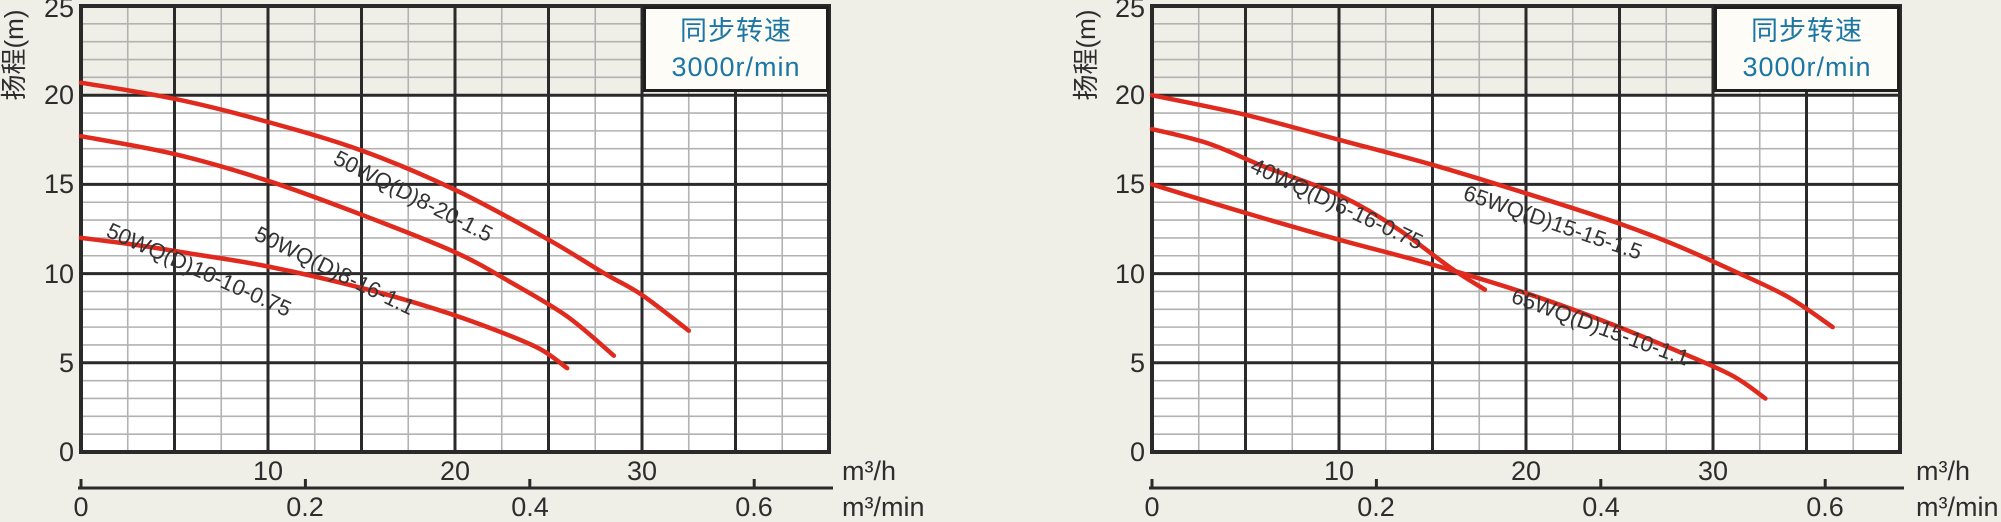 The image size is (2001, 522). What do you see at coordinates (1339, 471) in the screenshot?
I see `right-x-tick-10: 10` at bounding box center [1339, 471].